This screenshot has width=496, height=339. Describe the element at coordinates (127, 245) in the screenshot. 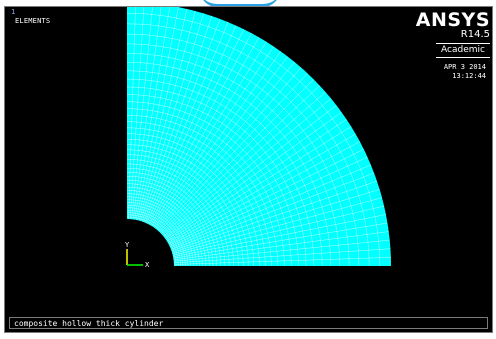

I see `triad-y-label: Y` at that location.